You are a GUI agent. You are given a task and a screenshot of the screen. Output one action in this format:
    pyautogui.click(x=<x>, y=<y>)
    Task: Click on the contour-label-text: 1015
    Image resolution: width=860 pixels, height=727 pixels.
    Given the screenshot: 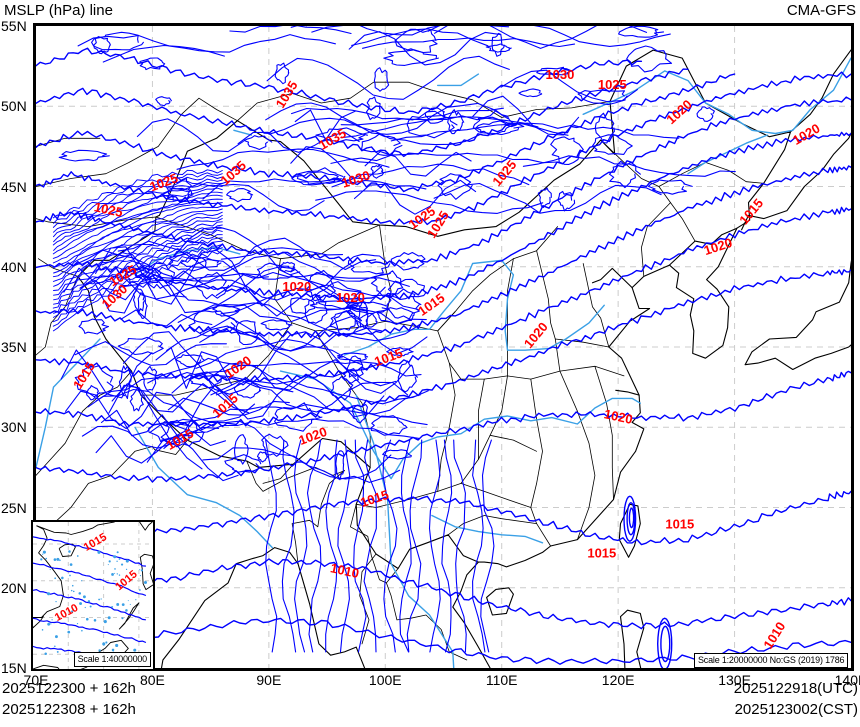 What is the action you would take?
    pyautogui.click(x=601, y=552)
    